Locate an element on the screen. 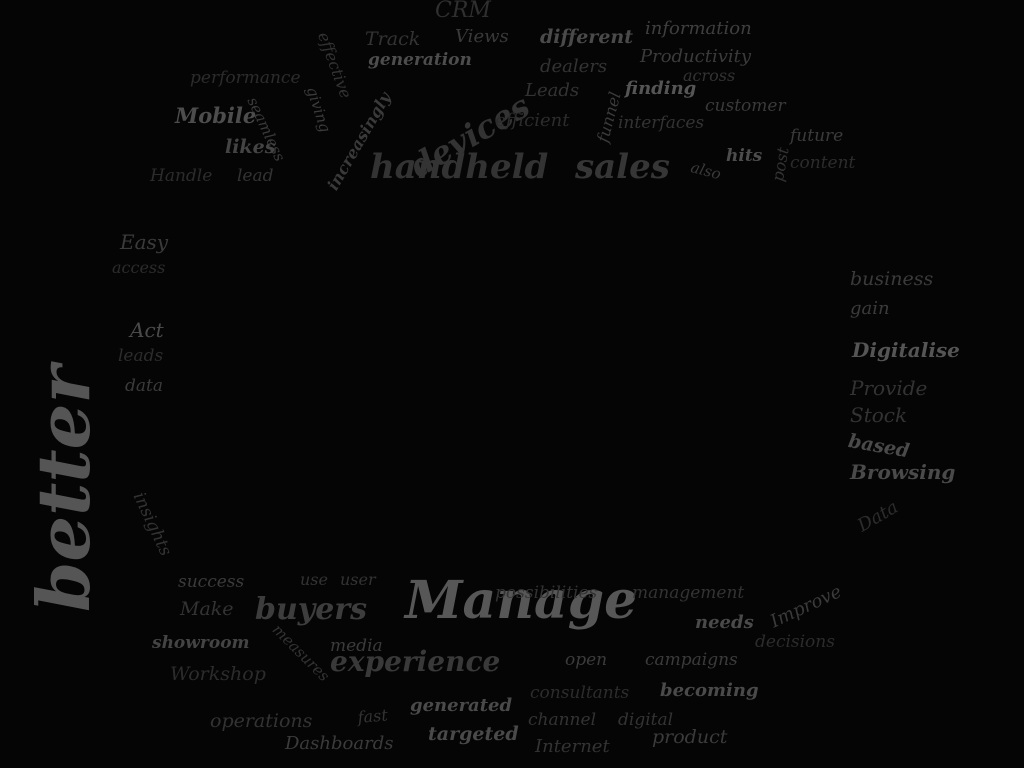  word-finding: finding is located at coordinates (661, 88).